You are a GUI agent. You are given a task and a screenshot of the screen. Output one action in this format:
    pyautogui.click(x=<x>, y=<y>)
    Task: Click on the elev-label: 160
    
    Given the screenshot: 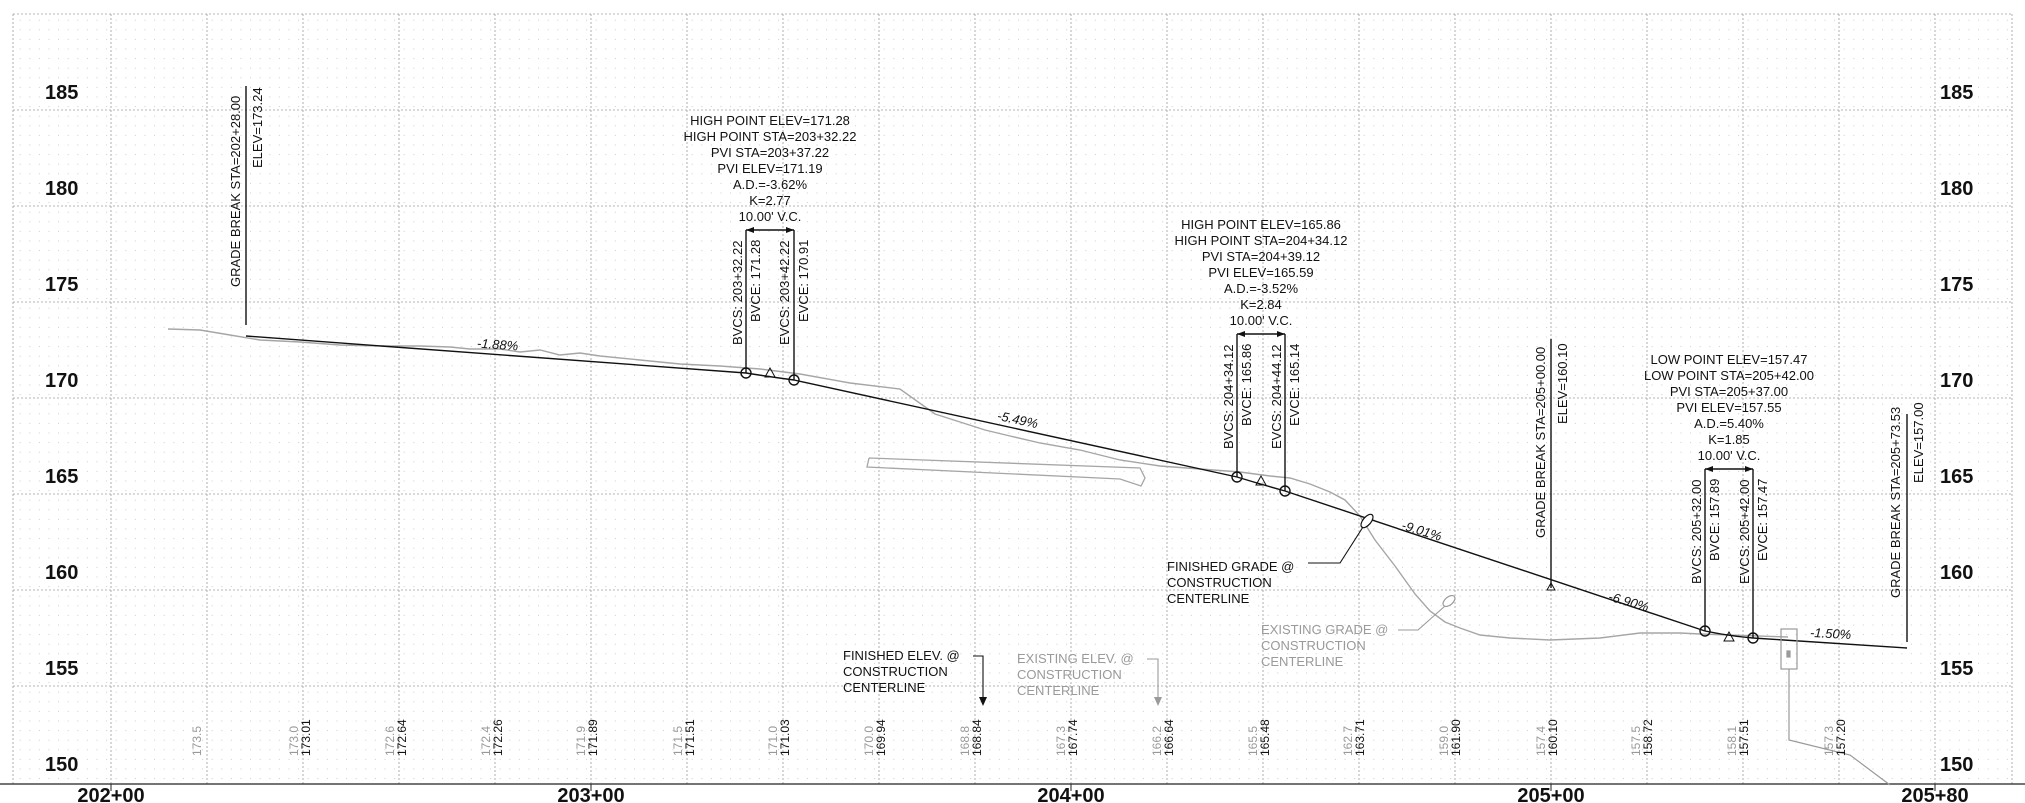 What is the action you would take?
    pyautogui.click(x=1956, y=573)
    